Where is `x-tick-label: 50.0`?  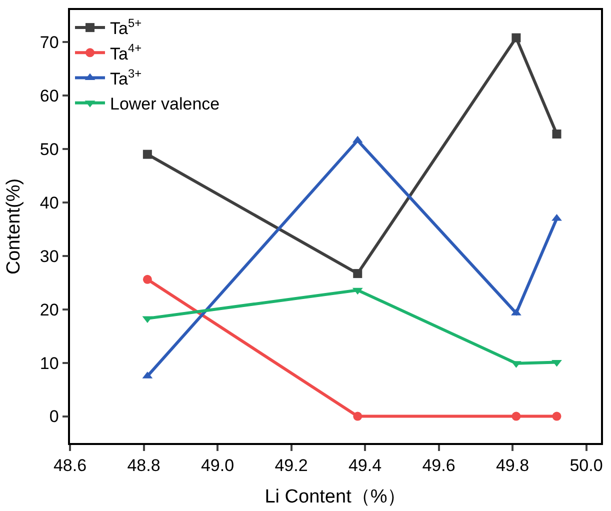
x-tick-label: 50.0 is located at coordinates (586, 466).